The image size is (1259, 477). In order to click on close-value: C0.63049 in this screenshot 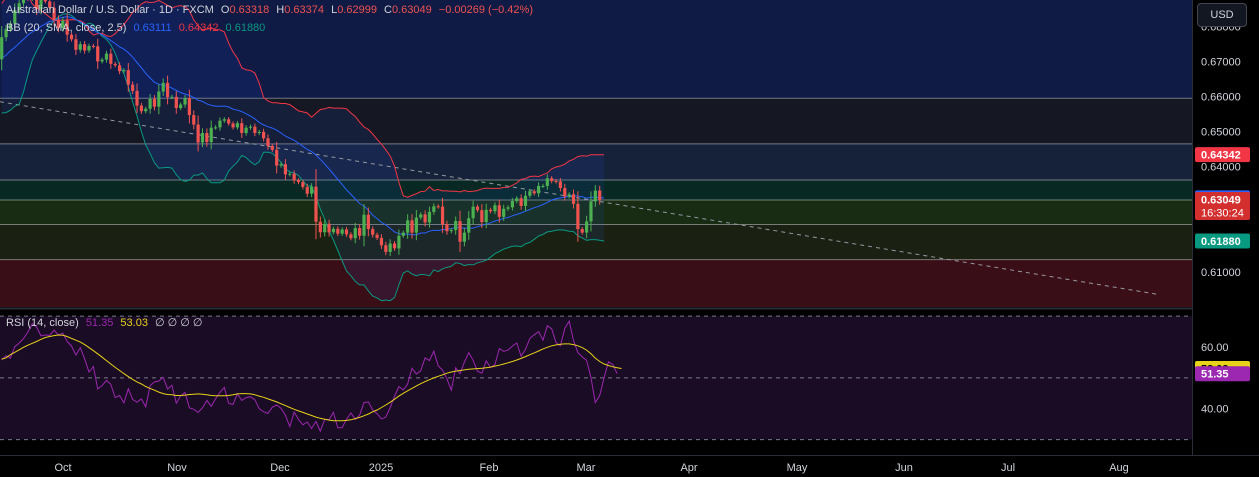, I will do `click(408, 10)`.